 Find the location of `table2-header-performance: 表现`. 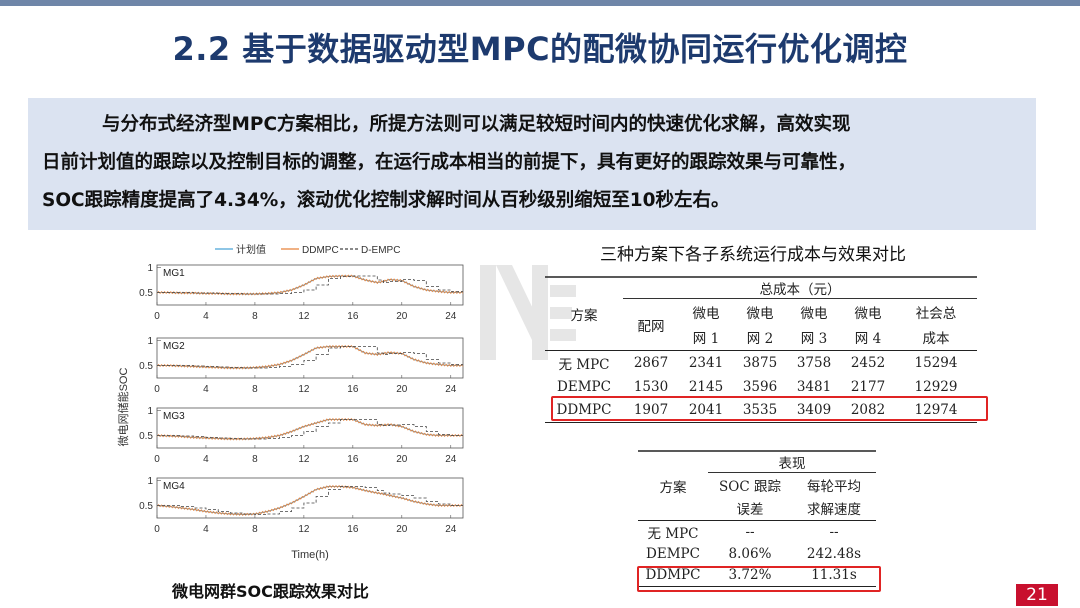

table2-header-performance: 表现 is located at coordinates (792, 462).